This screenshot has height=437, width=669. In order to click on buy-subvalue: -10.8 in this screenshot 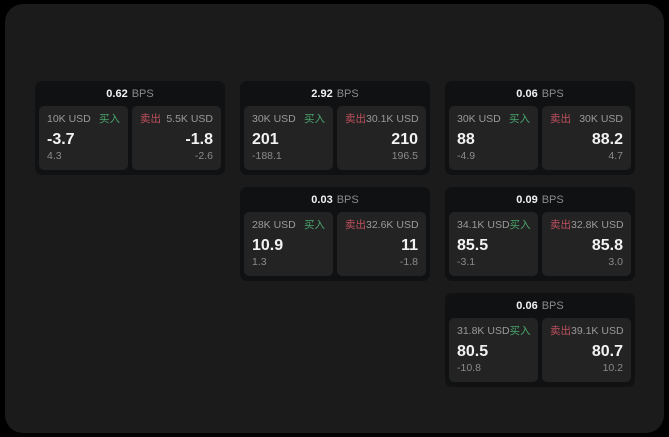, I will do `click(469, 368)`.